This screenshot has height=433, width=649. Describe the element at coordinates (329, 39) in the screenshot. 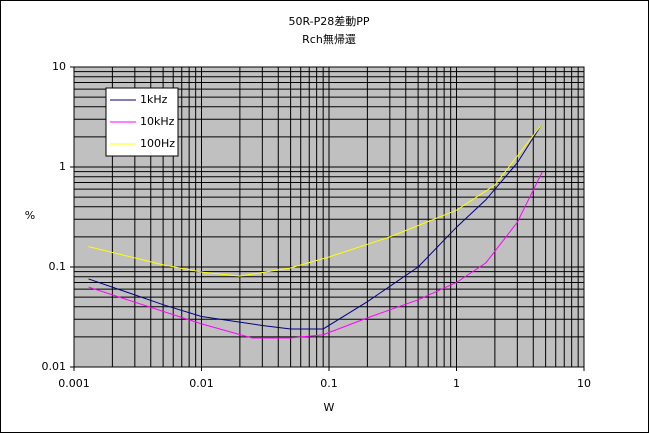

I see `chart-subtitle: Rch無帰還` at that location.